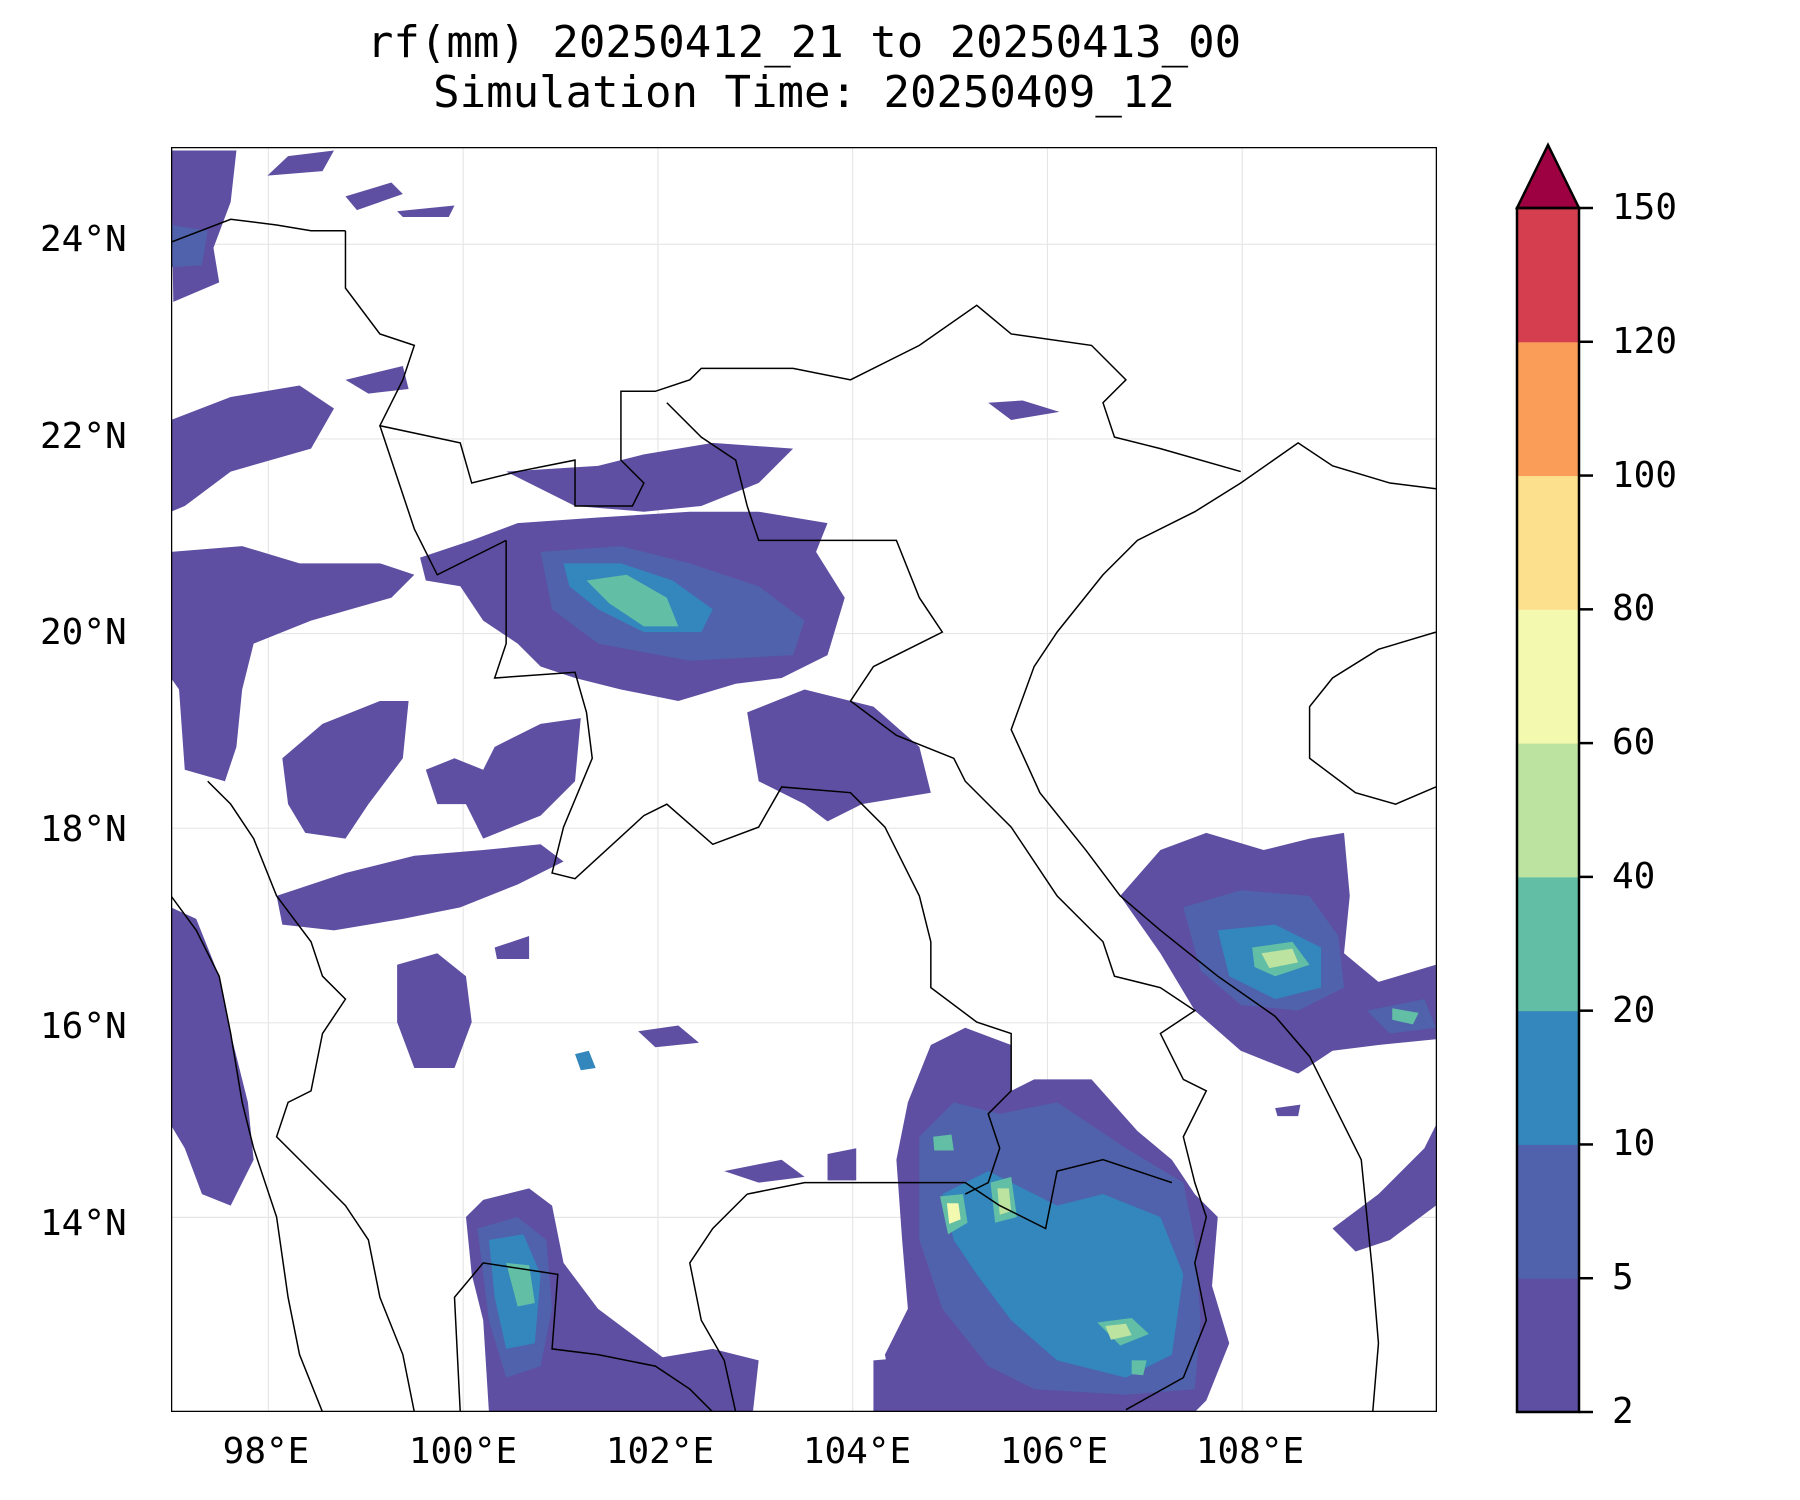 This screenshot has width=1800, height=1500. Describe the element at coordinates (1634, 1010) in the screenshot. I see `colorbar-tick-label: 20` at that location.